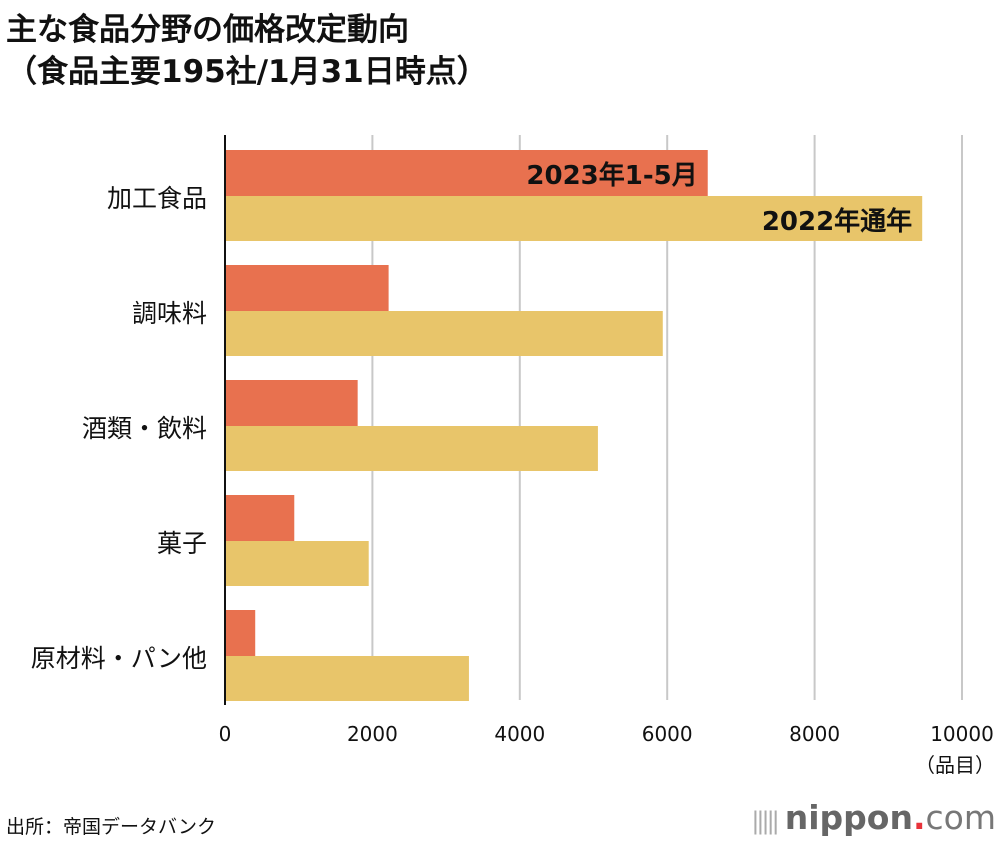 The width and height of the screenshot is (1000, 842). What do you see at coordinates (962, 734) in the screenshot?
I see `x-tick-label: 10000` at bounding box center [962, 734].